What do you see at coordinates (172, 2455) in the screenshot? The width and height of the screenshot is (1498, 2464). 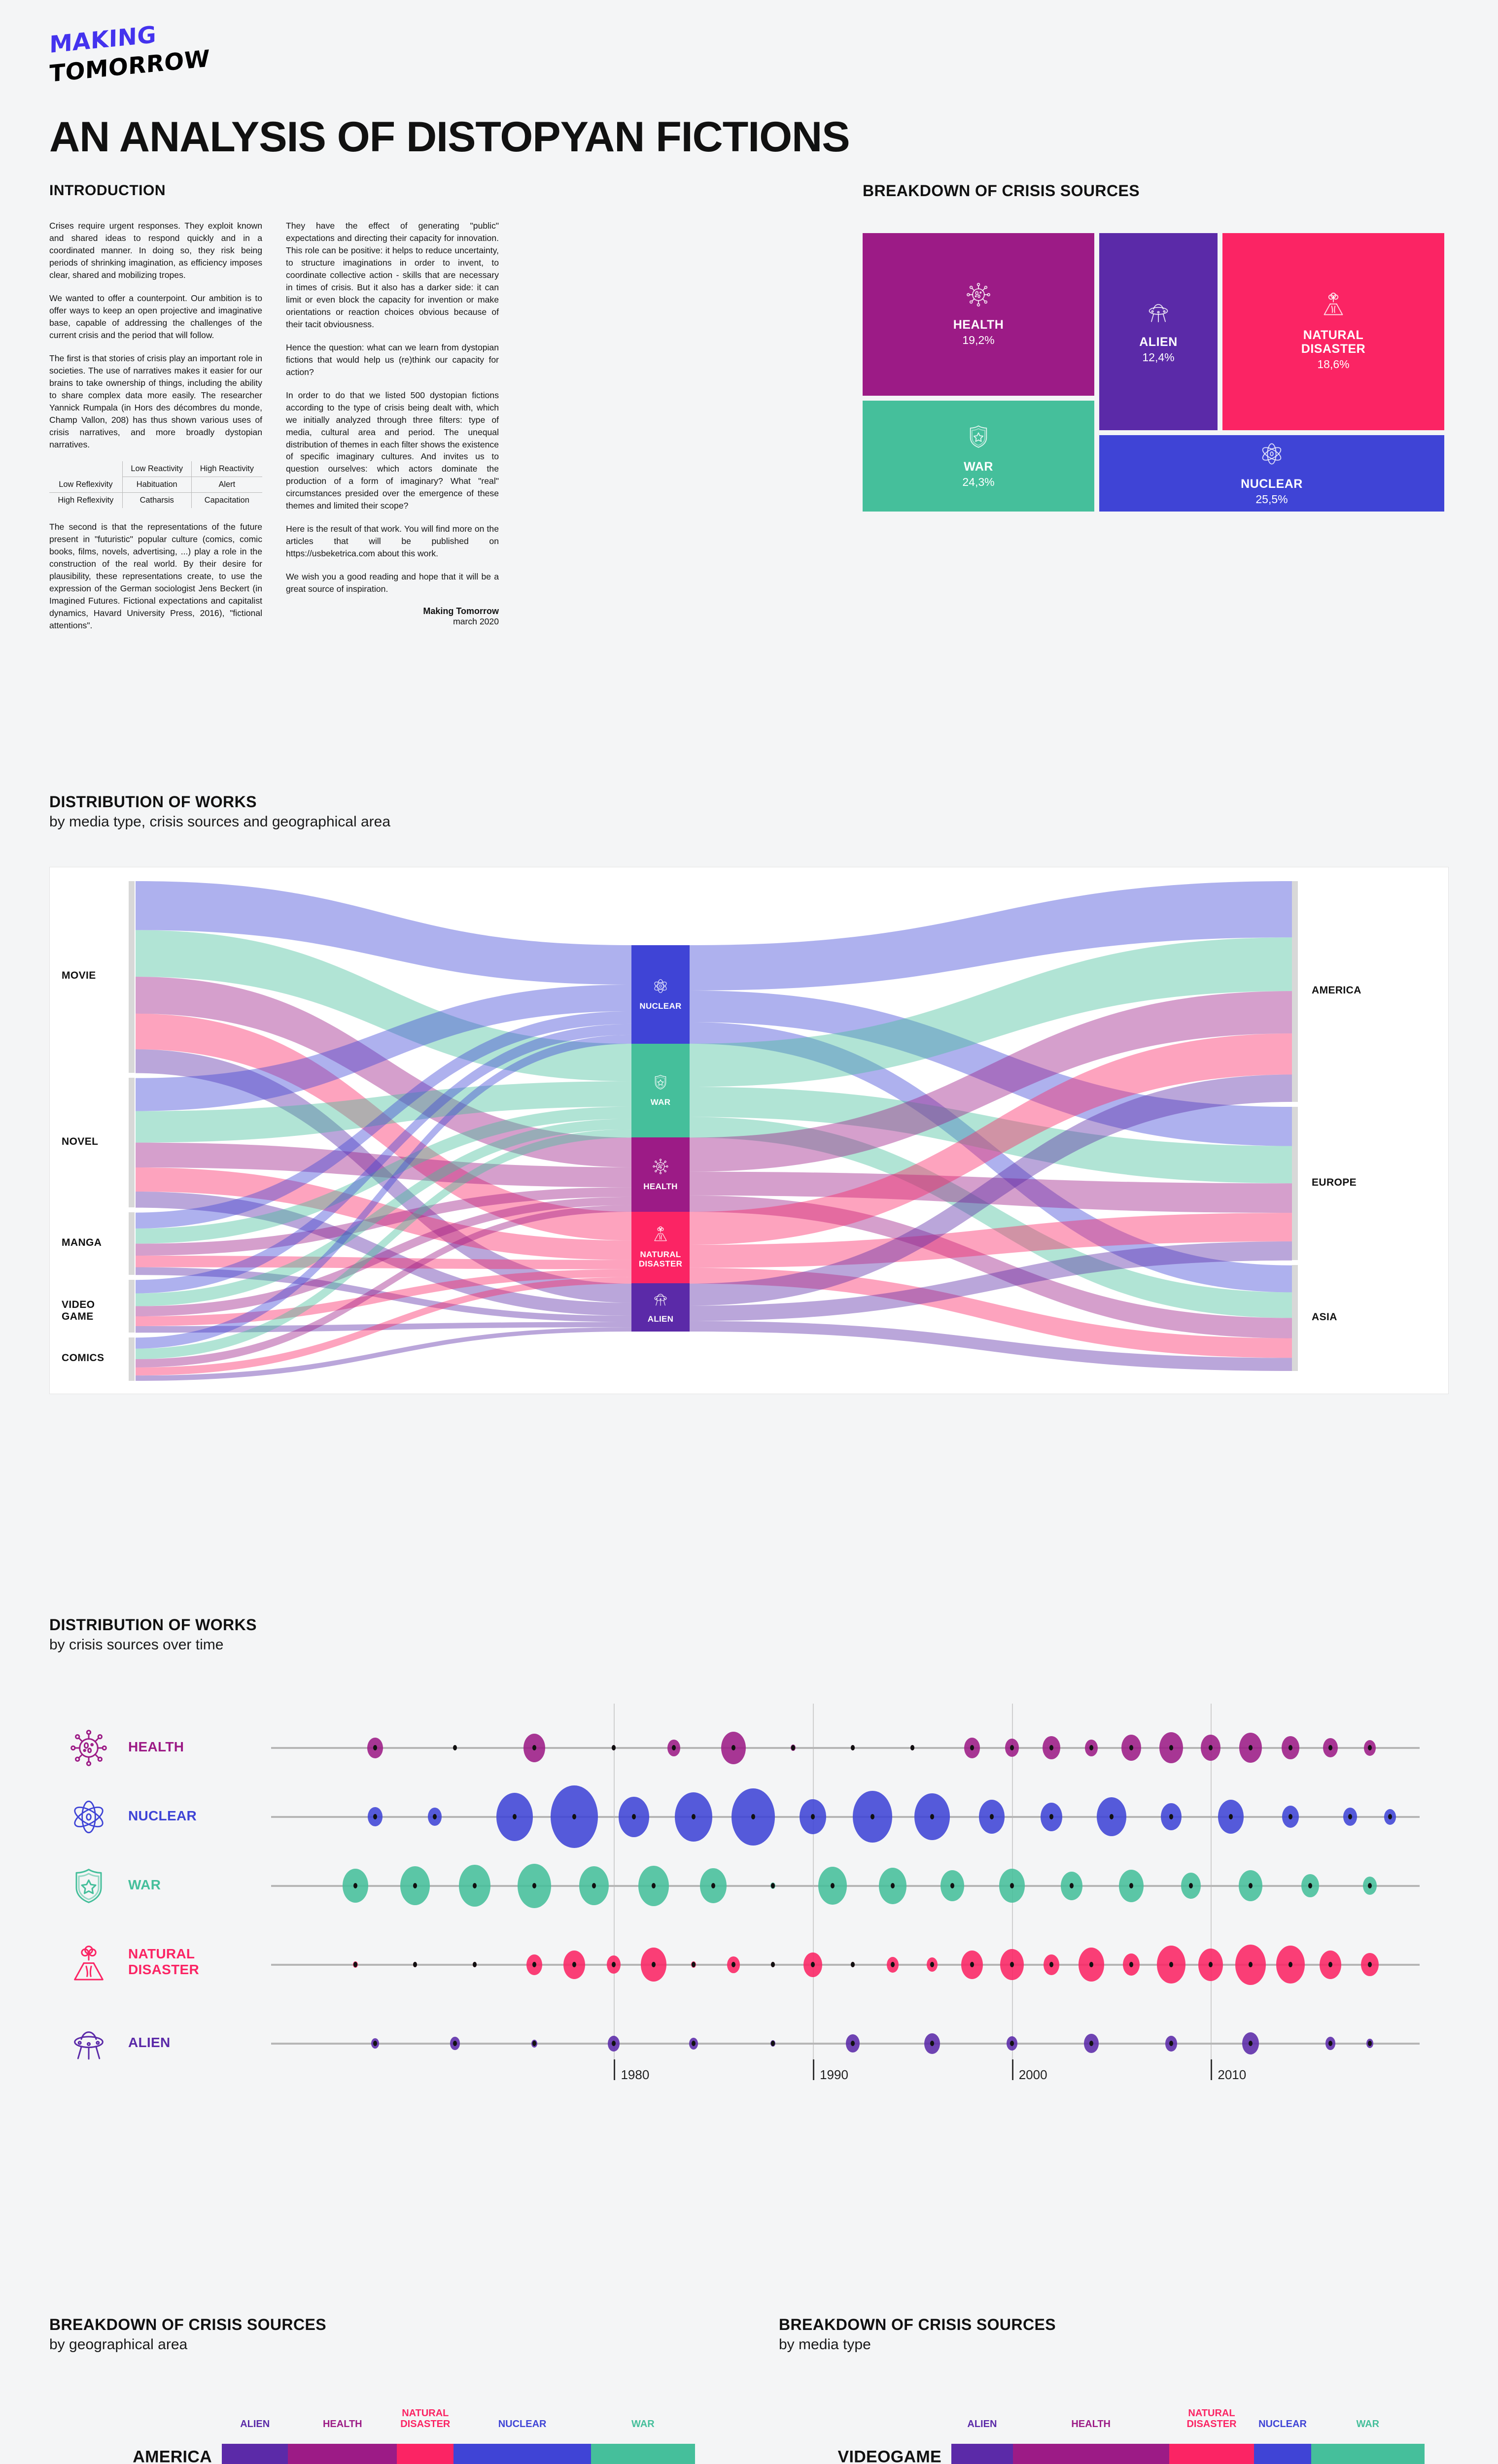 I see `stacked-bar-row-label: AMERICA` at bounding box center [172, 2455].